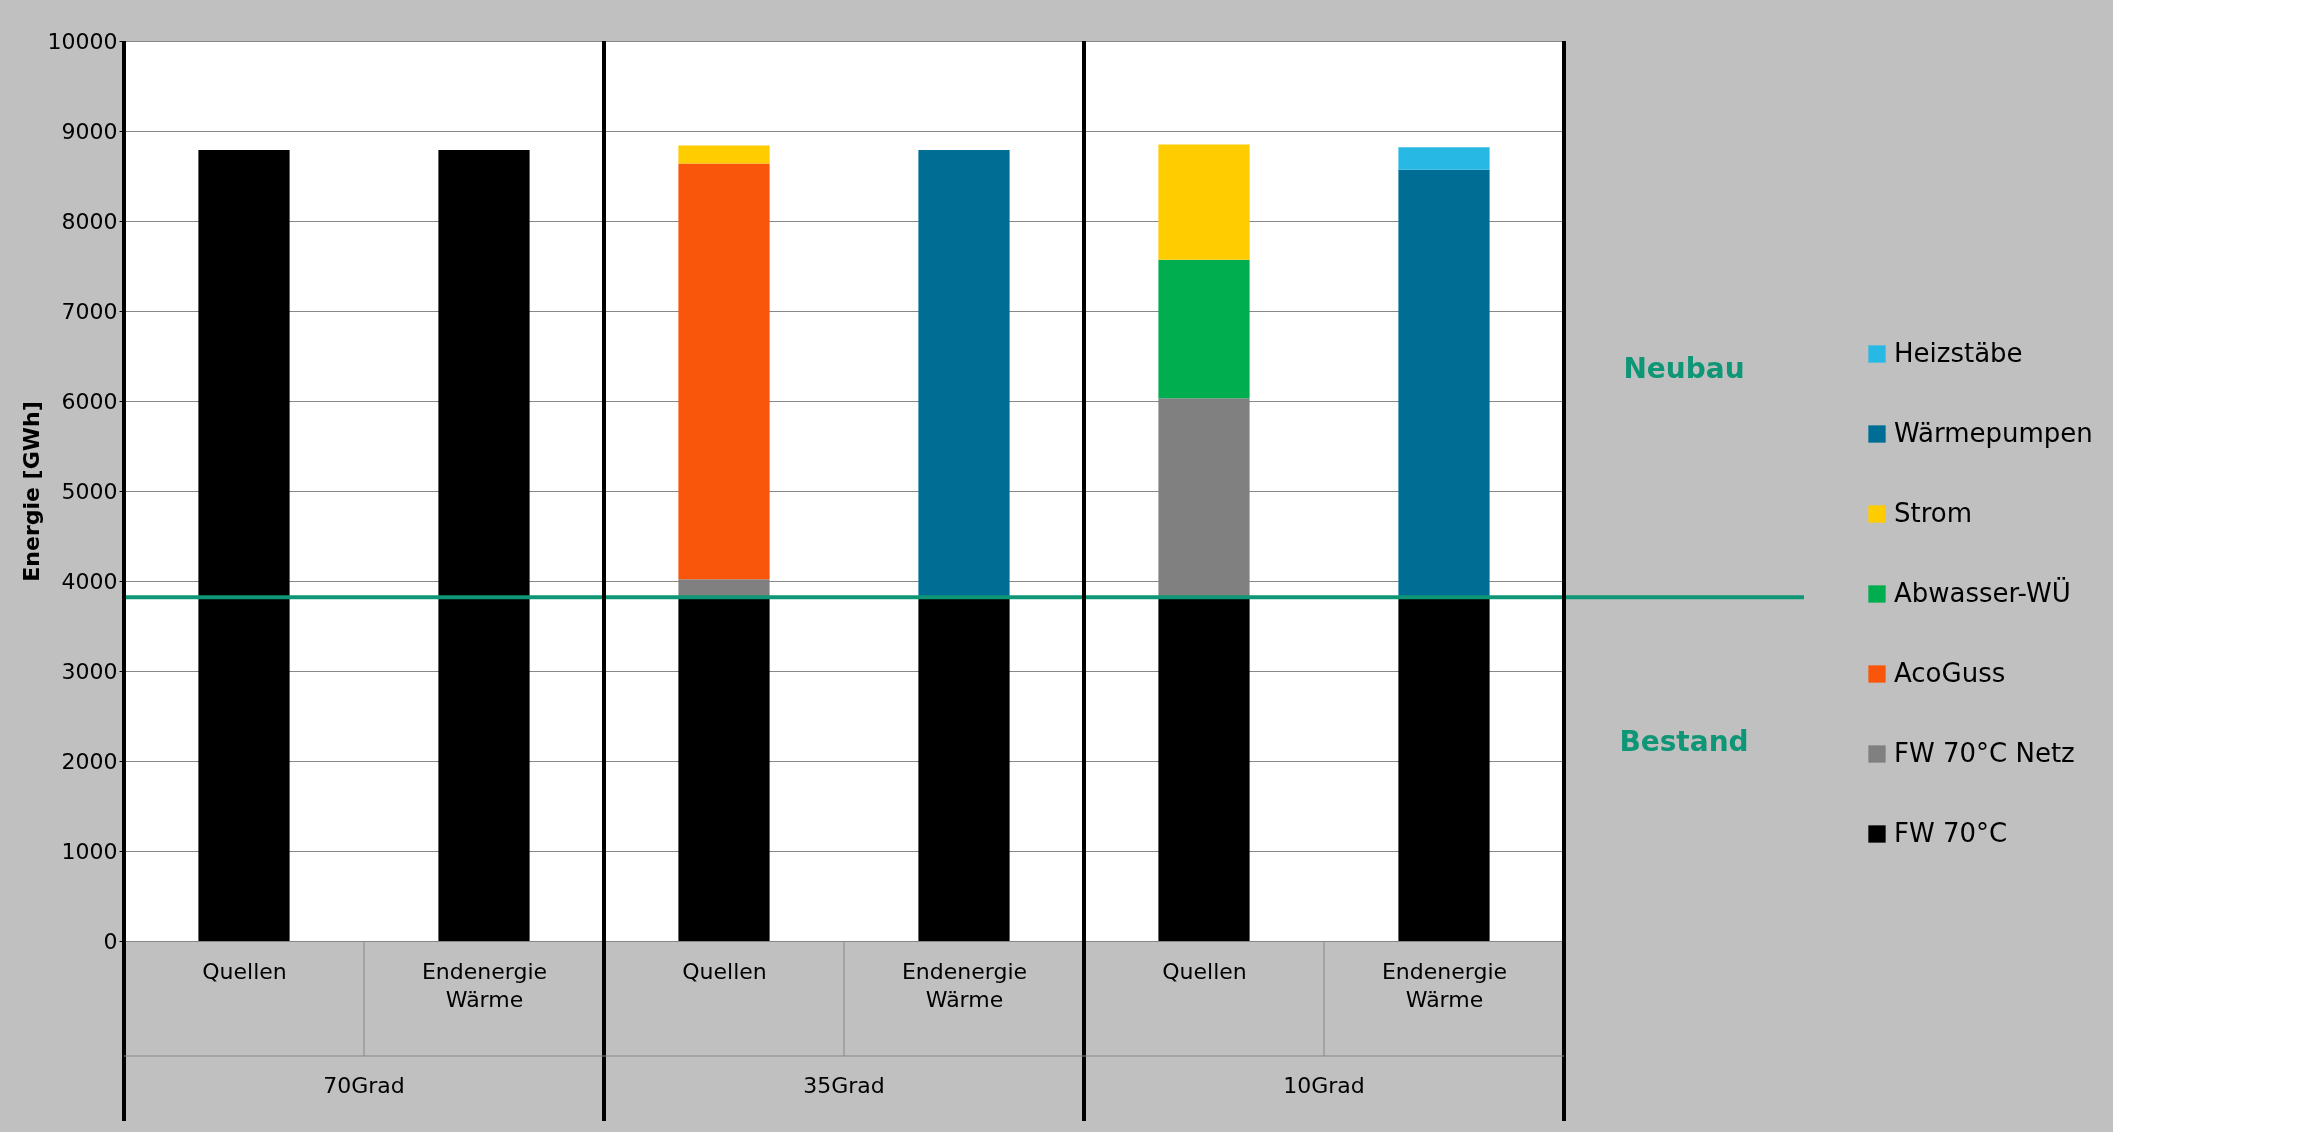  Describe the element at coordinates (1324, 1085) in the screenshot. I see `text: 10Grad` at that location.